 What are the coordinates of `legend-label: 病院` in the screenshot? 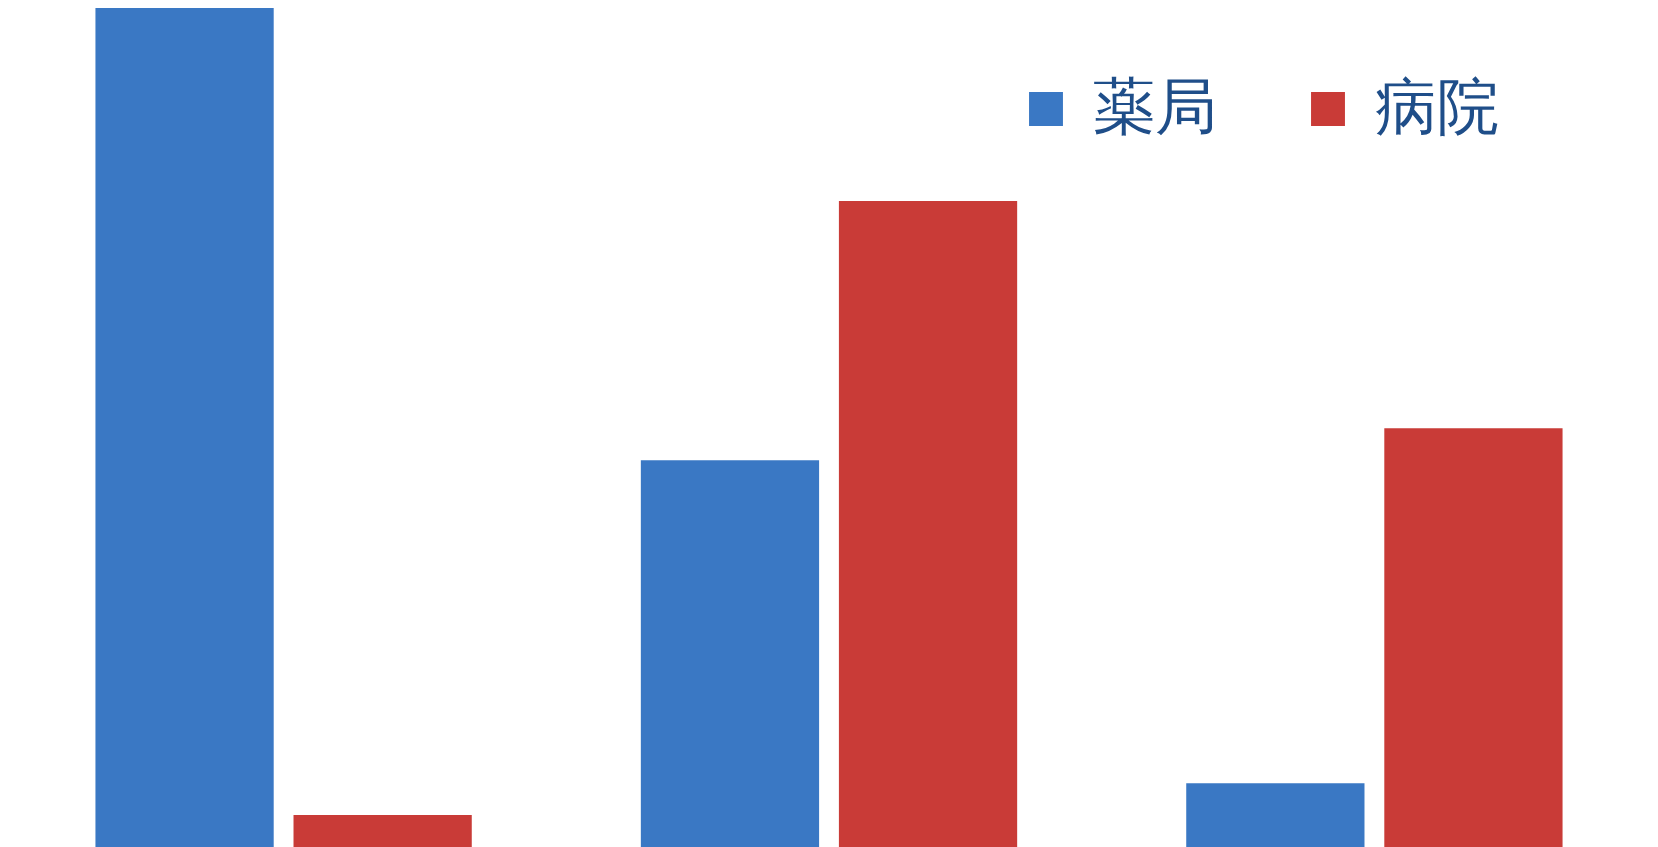 It's located at (1437, 106).